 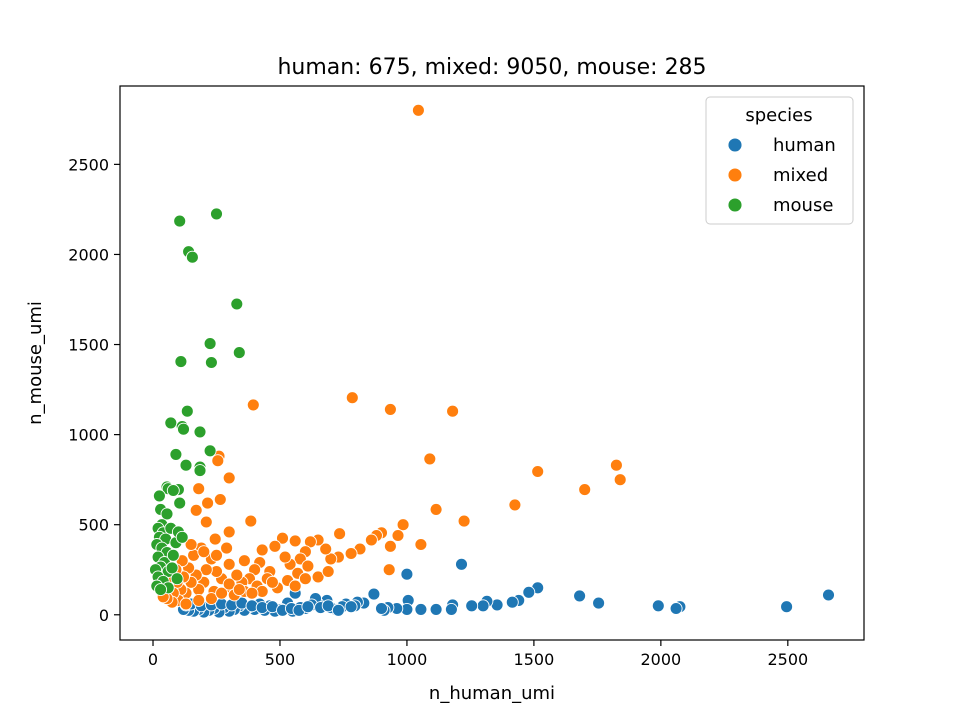 What do you see at coordinates (35, 363) in the screenshot?
I see `y-axis-label: n_mouse_umi` at bounding box center [35, 363].